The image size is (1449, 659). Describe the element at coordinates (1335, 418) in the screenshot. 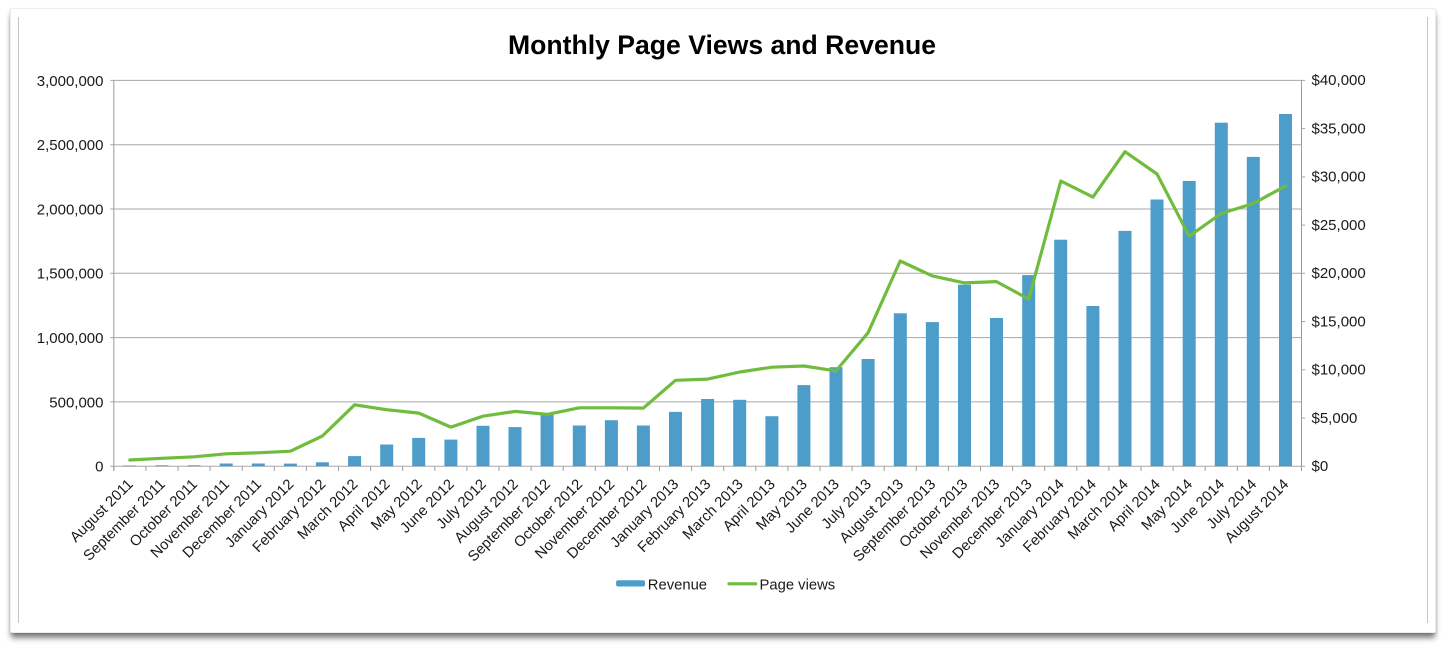

I see `svg-text: $5,000` at that location.